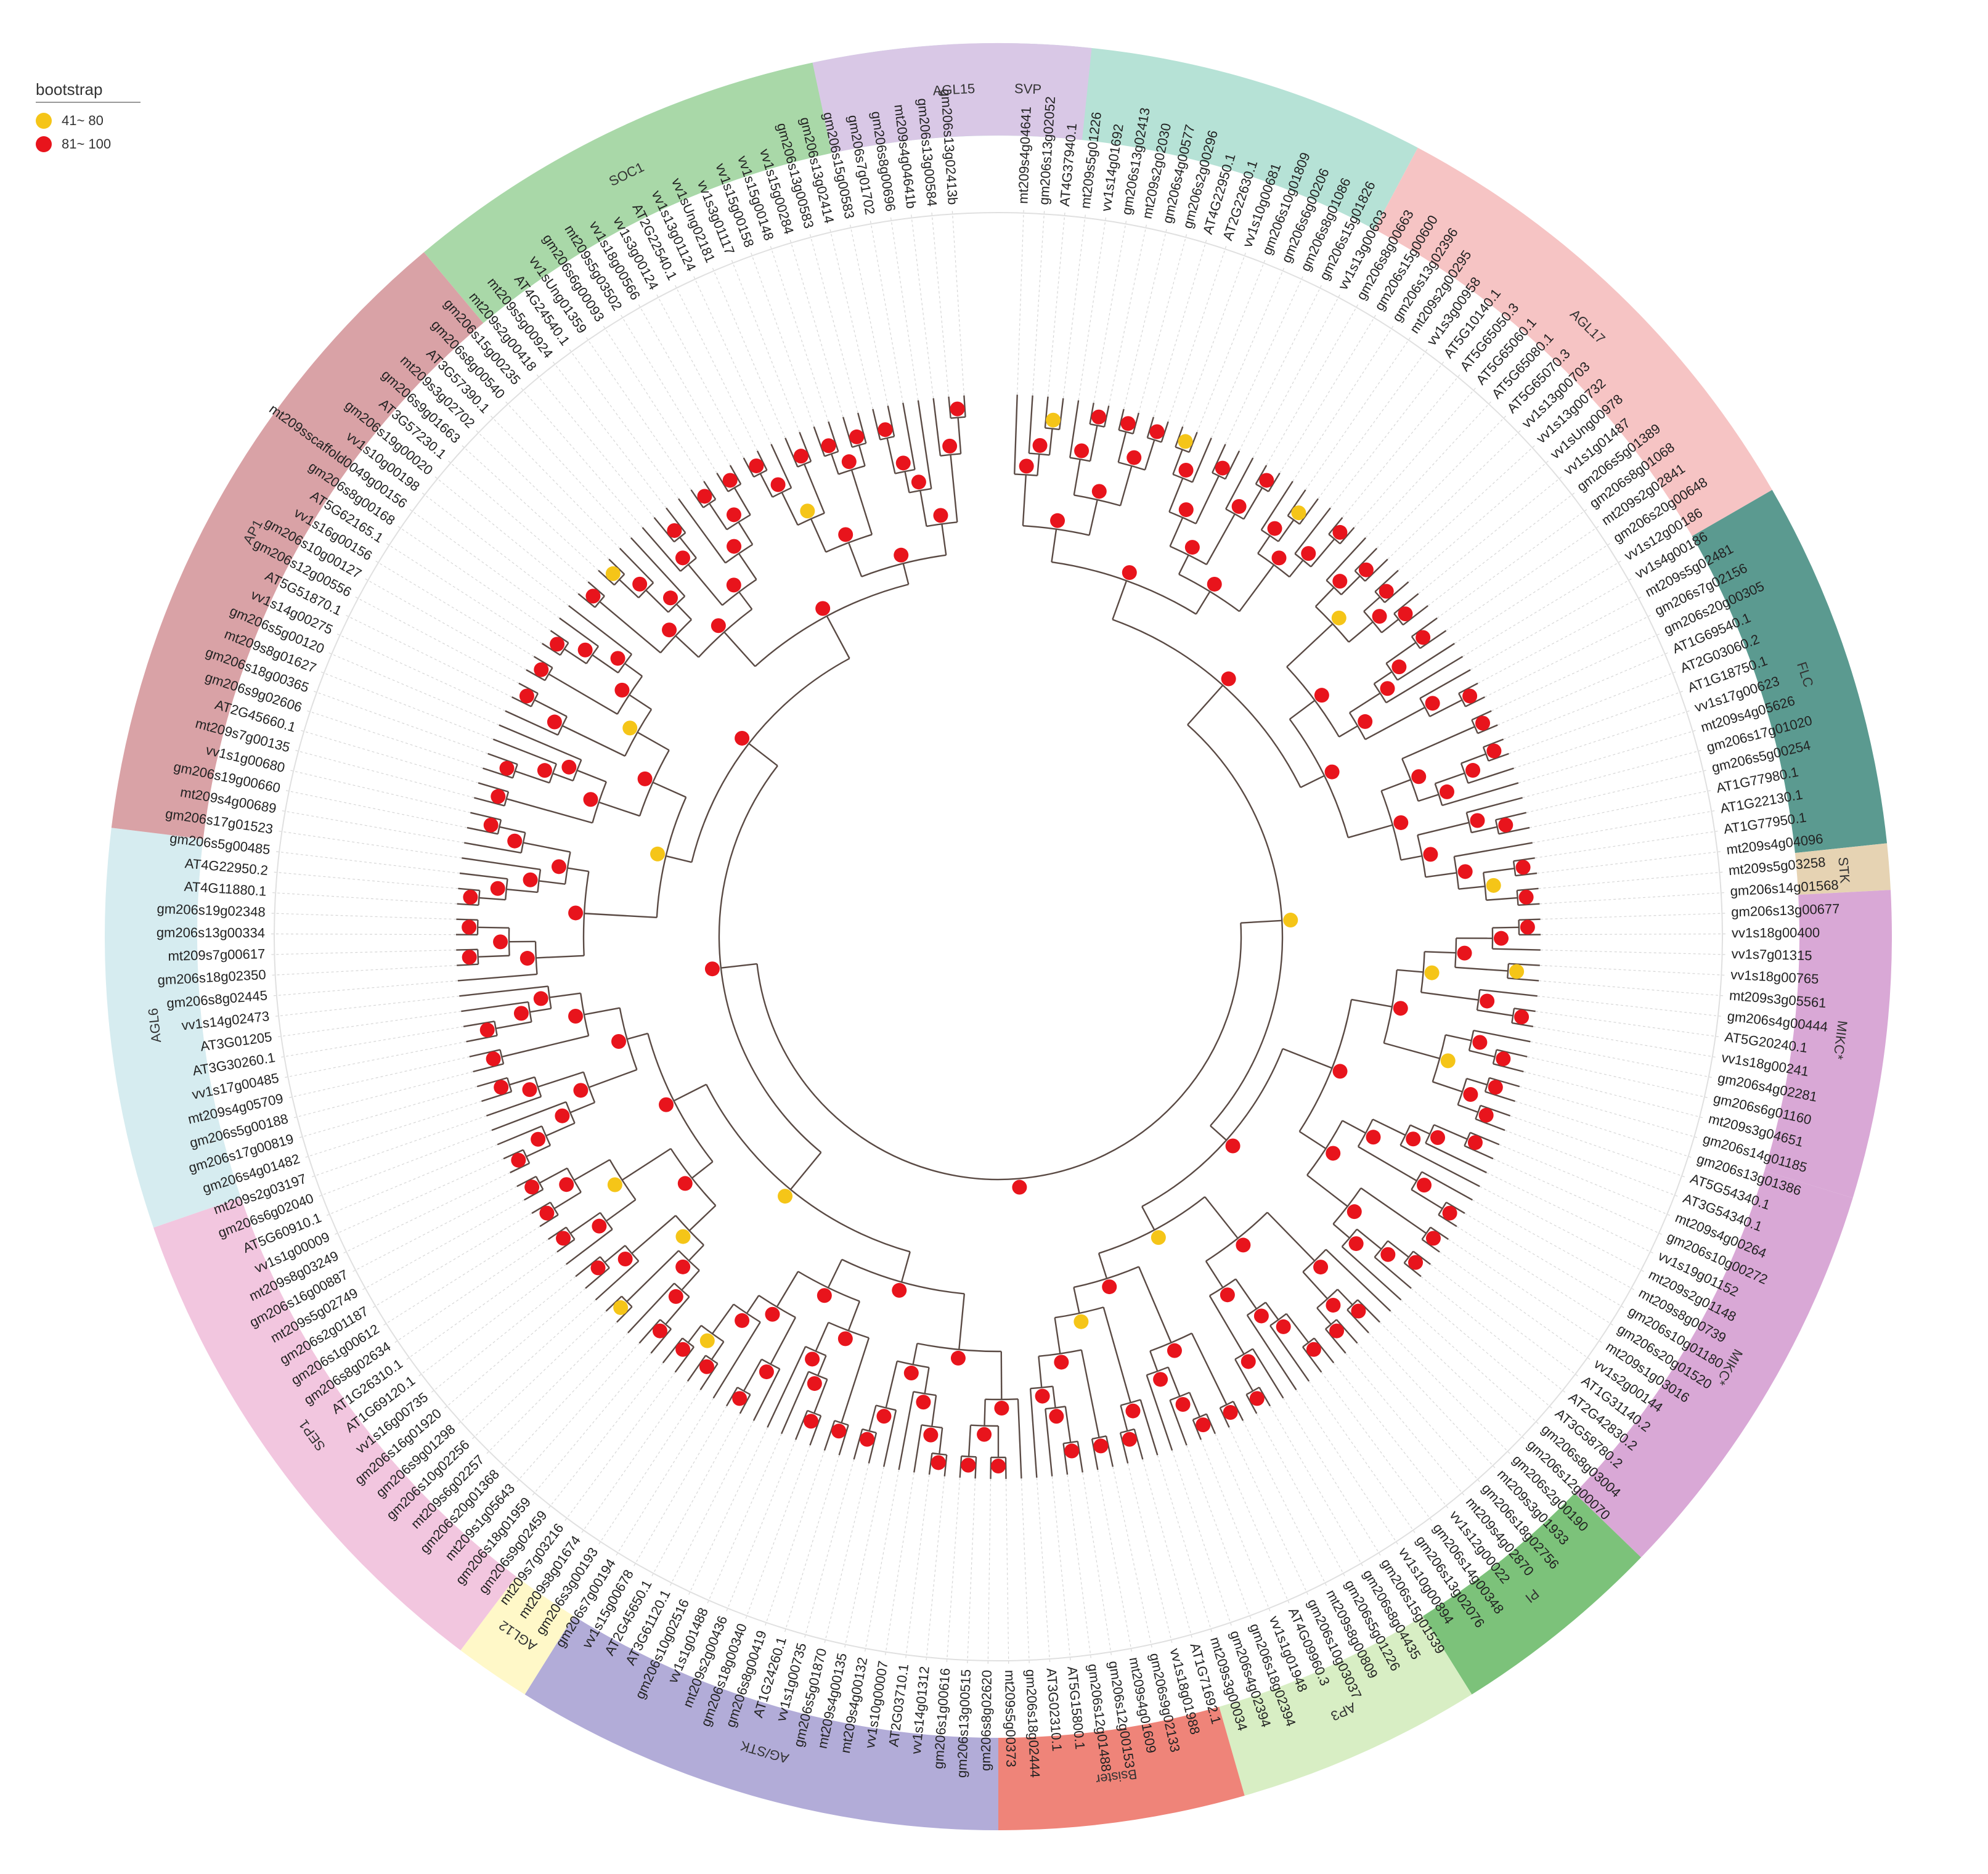 This screenshot has height=1874, width=1988. What do you see at coordinates (1024, 156) in the screenshot?
I see `leaf-label: mt209s4g04641` at bounding box center [1024, 156].